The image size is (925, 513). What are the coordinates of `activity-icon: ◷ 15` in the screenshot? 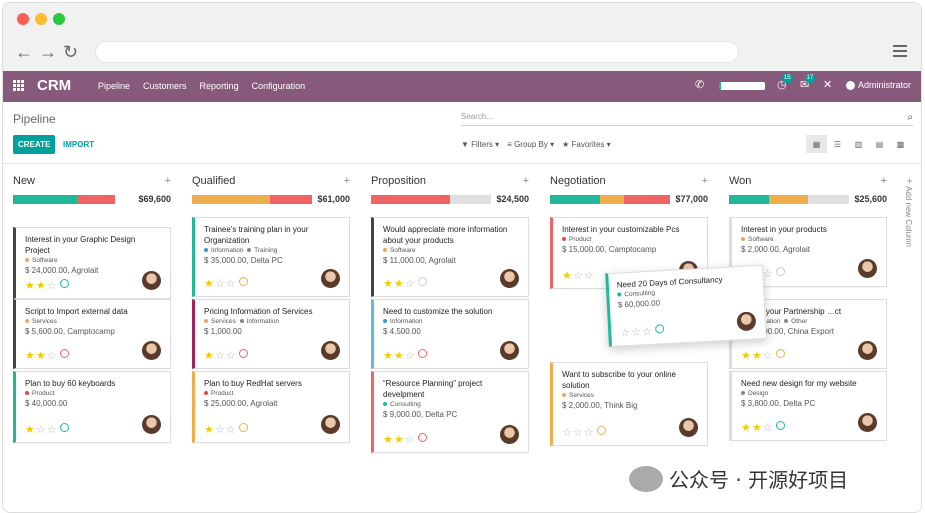 It's located at (785, 82).